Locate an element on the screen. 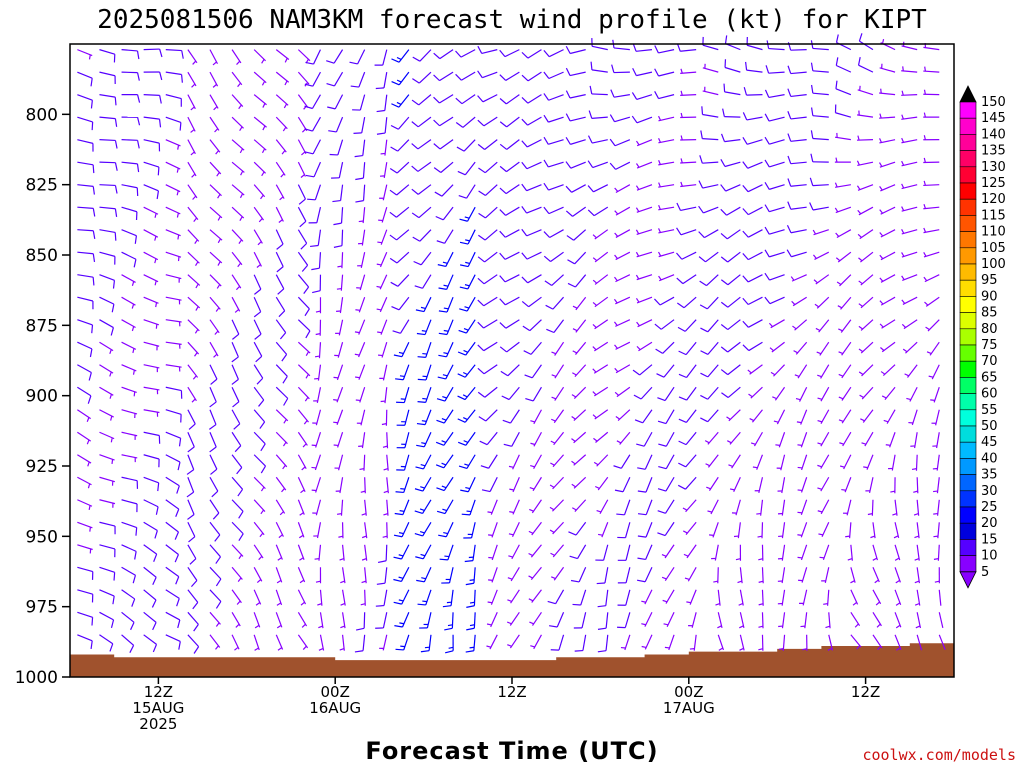 The width and height of the screenshot is (1024, 768). y-tick-label: 925 is located at coordinates (42, 467).